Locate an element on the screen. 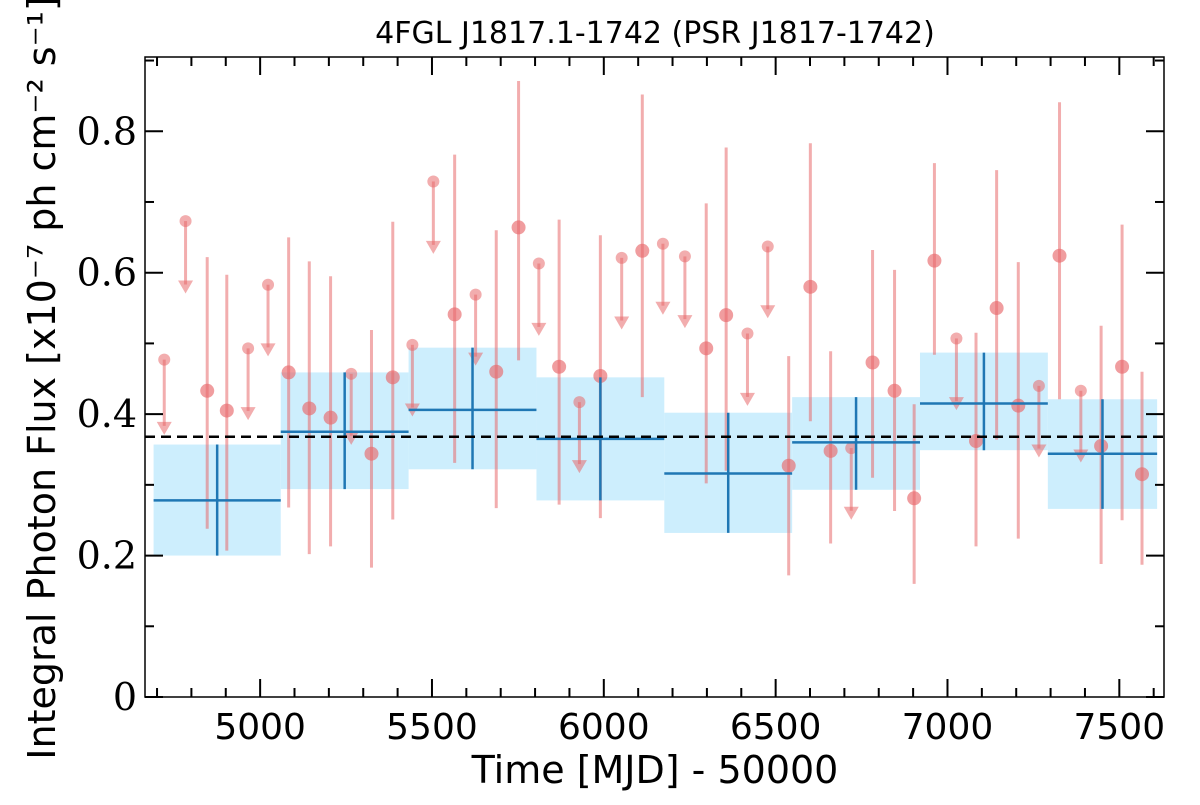 This screenshot has height=805, width=1200. chart-title: 4FGL J1817.1-1742 (PSR J1817-1742) is located at coordinates (655, 33).